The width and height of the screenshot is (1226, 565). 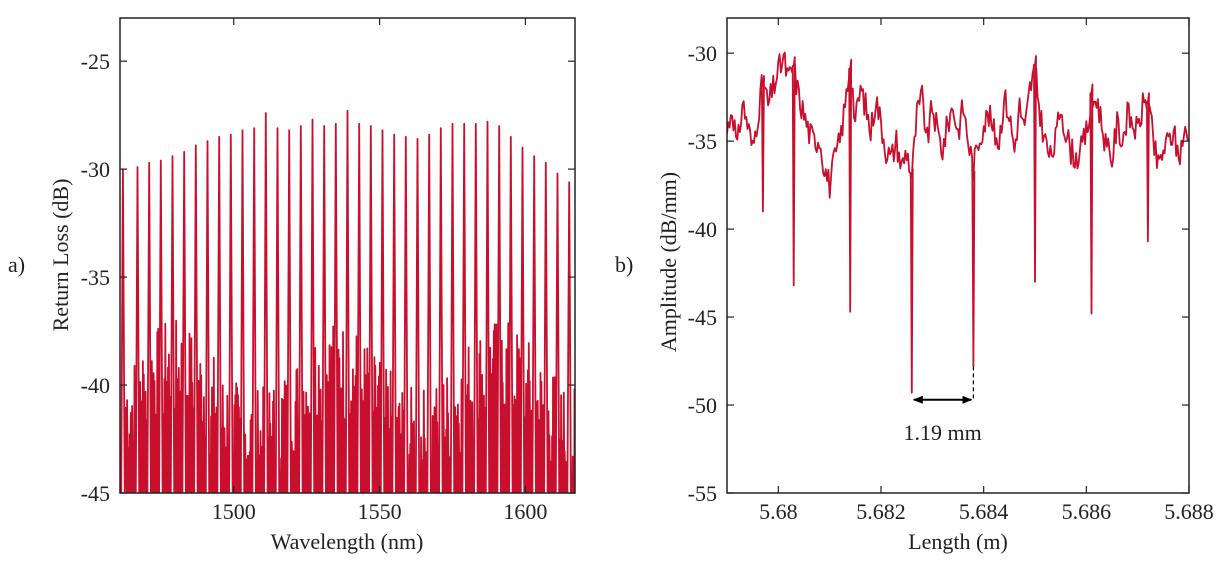 What do you see at coordinates (881, 511) in the screenshot?
I see `panel-b-xtick-label: 5.682` at bounding box center [881, 511].